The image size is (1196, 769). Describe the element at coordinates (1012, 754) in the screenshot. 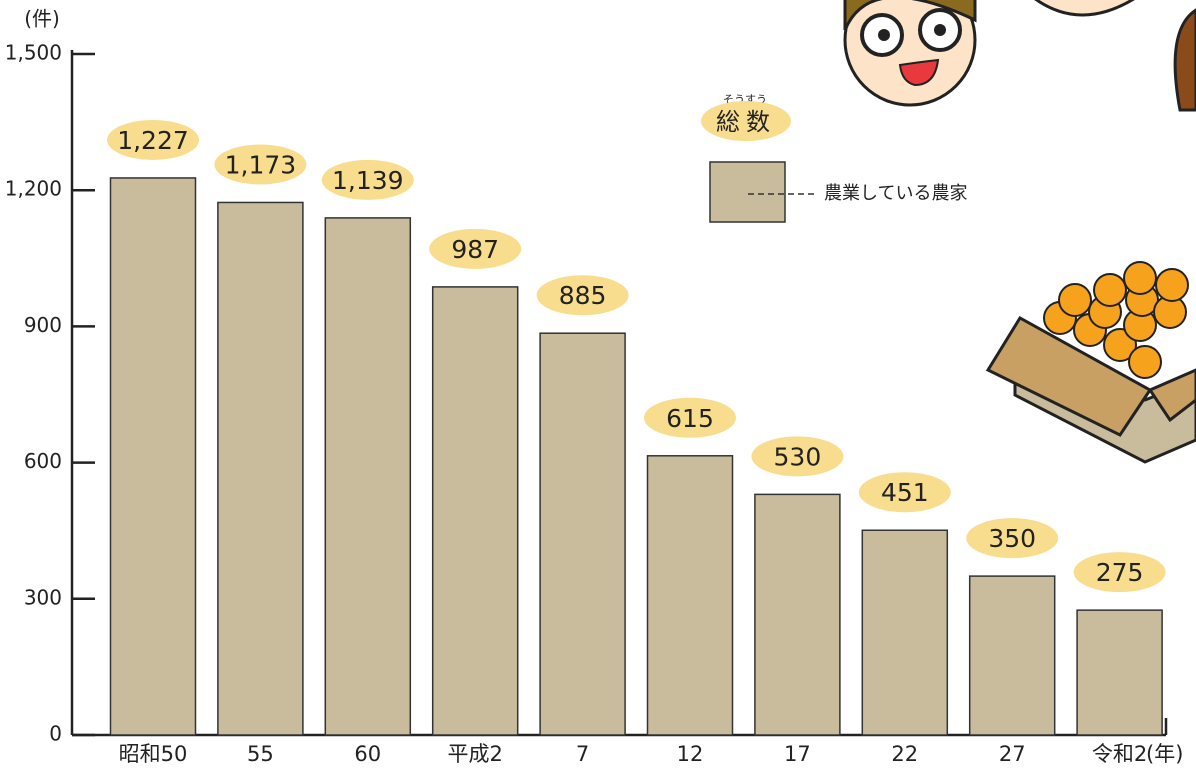

I see `x-tick-label: 27` at that location.